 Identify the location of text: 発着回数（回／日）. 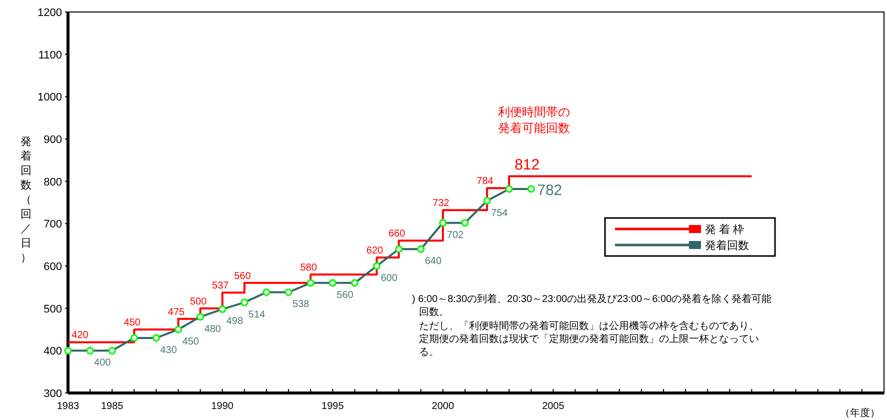
(26, 200).